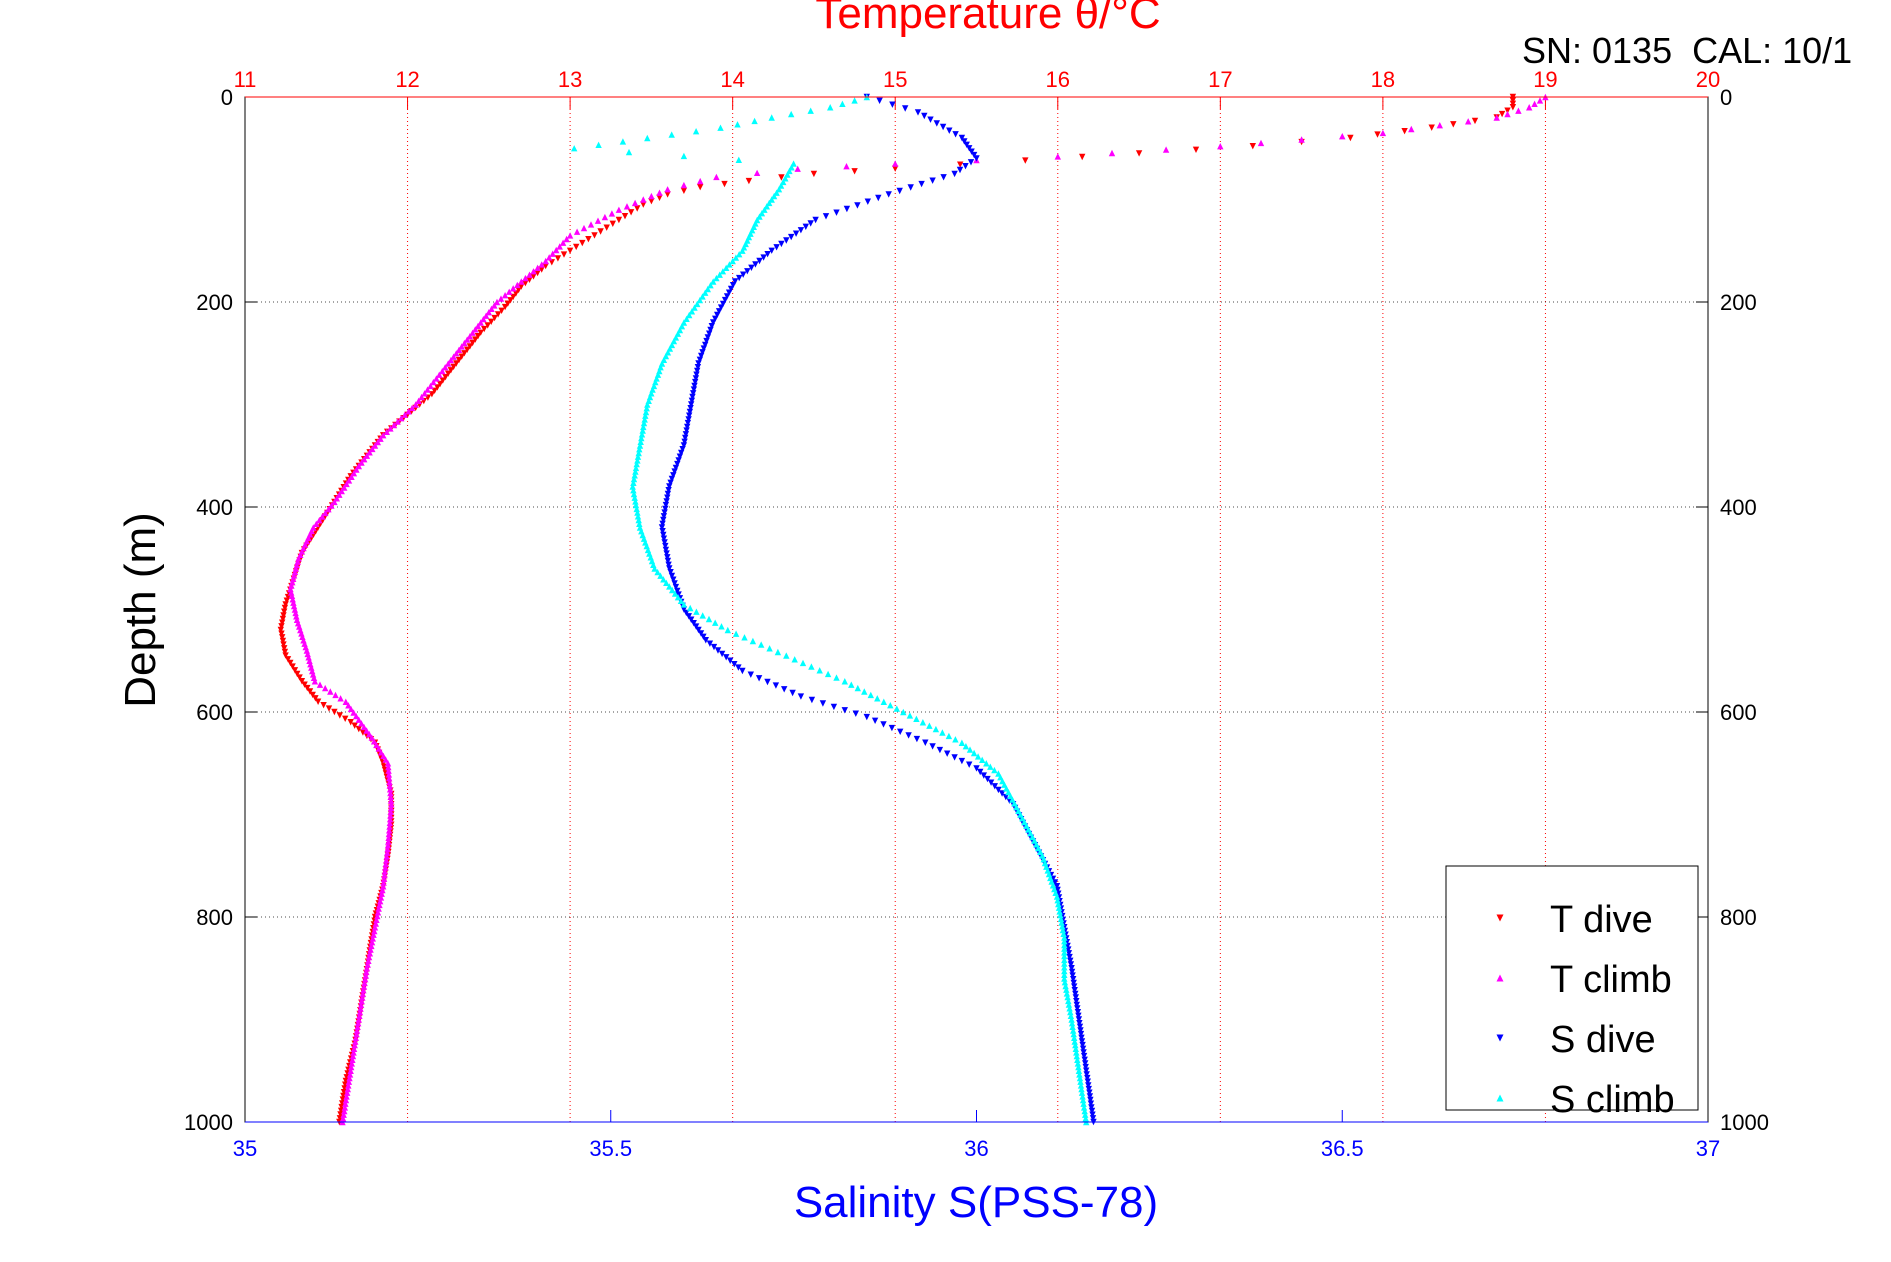  What do you see at coordinates (1738, 712) in the screenshot?
I see `depth-tick-label-right: 600` at bounding box center [1738, 712].